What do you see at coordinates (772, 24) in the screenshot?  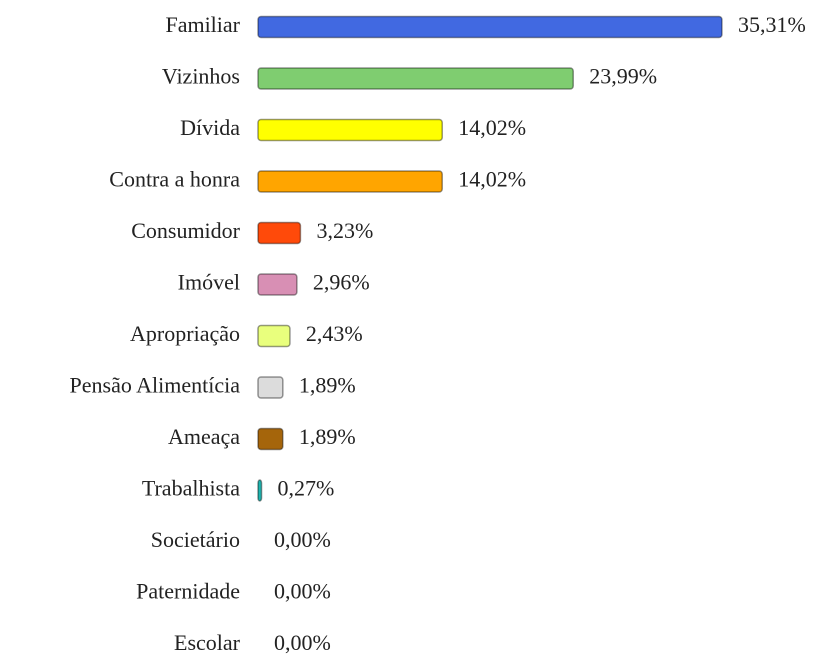 I see `value-label: 35,31%` at bounding box center [772, 24].